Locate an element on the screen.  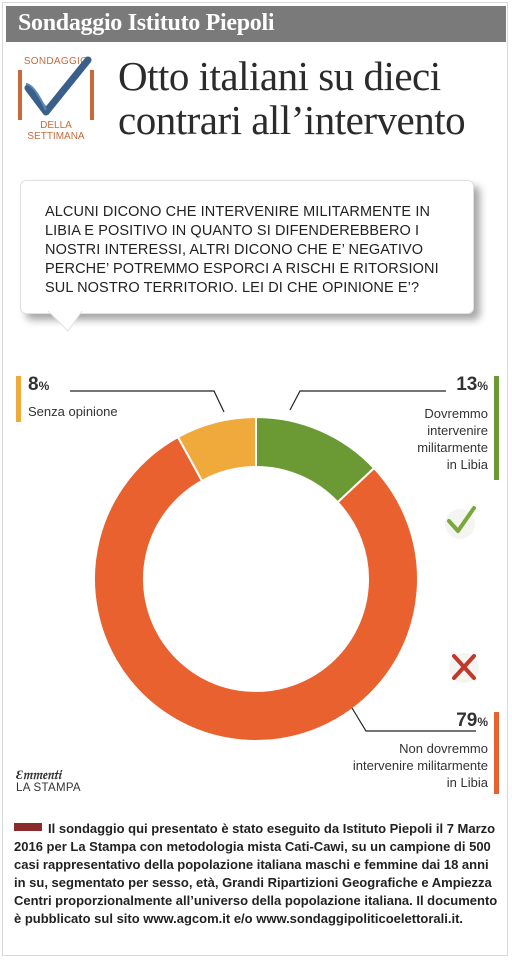
logo-check-icon is located at coordinates (56, 88).